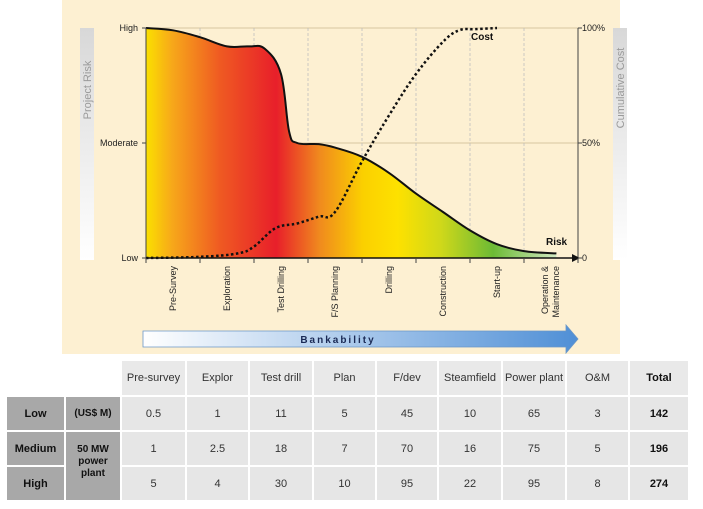 Image resolution: width=703 pixels, height=509 pixels. What do you see at coordinates (129, 258) in the screenshot?
I see `left-tick-label: Low` at bounding box center [129, 258].